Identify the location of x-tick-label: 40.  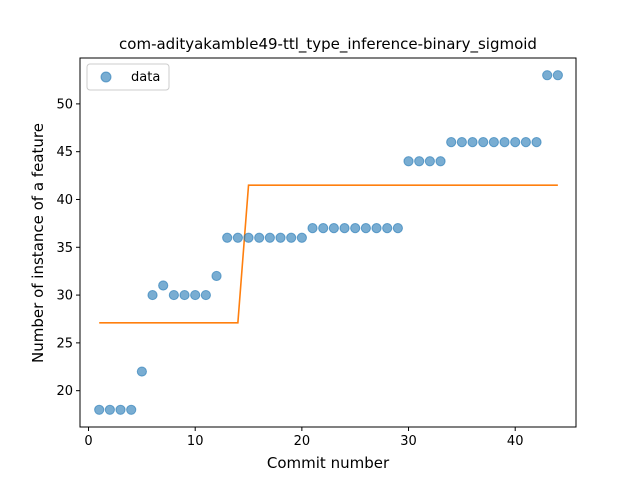
(515, 441).